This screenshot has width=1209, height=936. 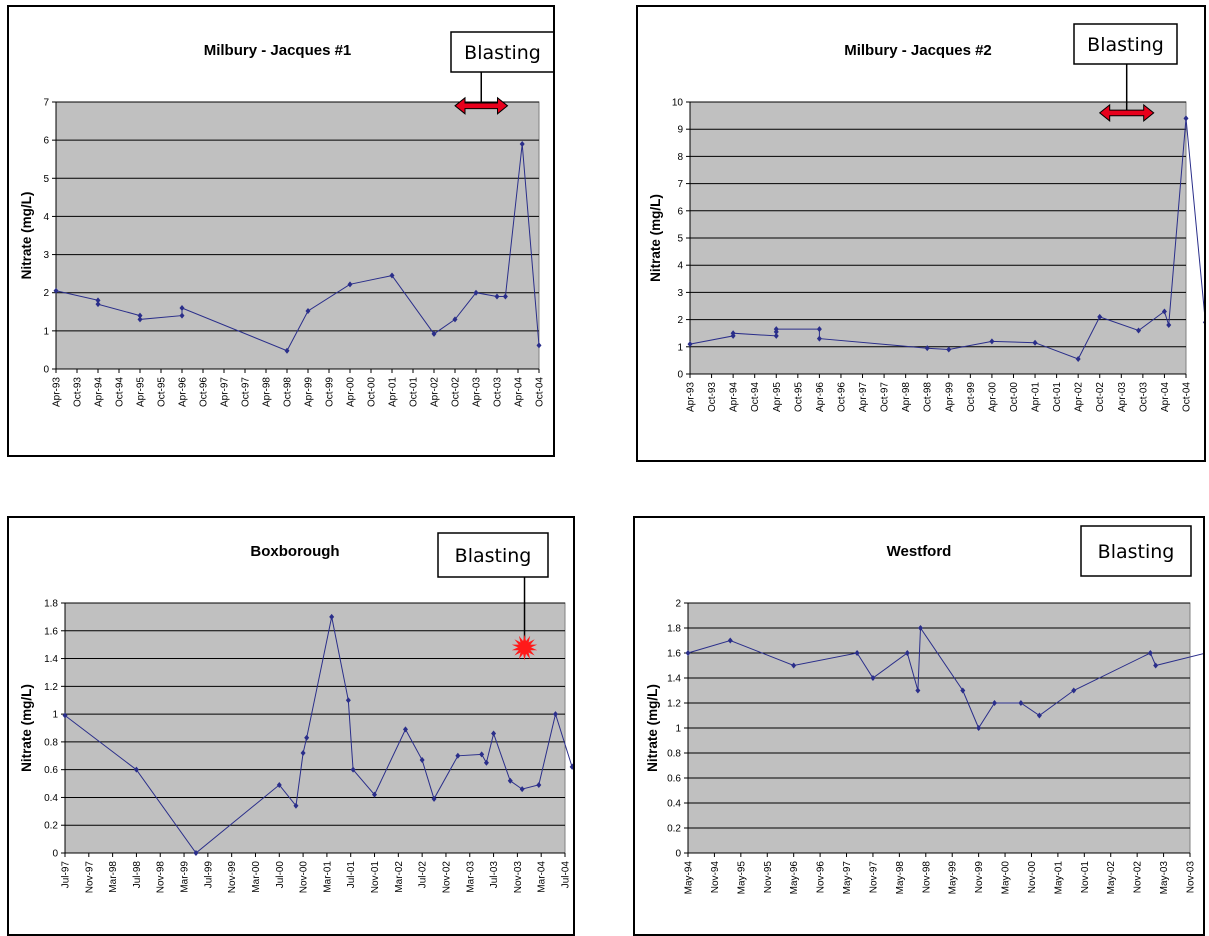 I want to click on x-tick-label: Apr-01, so click(x=393, y=392).